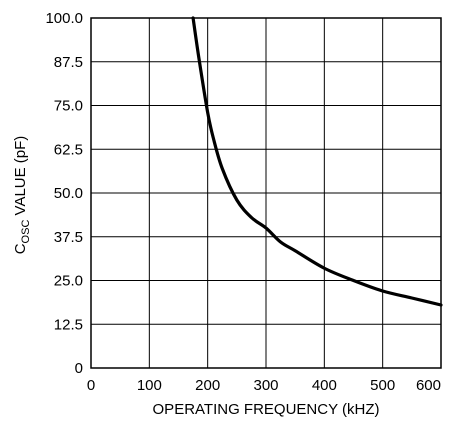 The width and height of the screenshot is (457, 423). What do you see at coordinates (266, 409) in the screenshot?
I see `x-axis-title: OPERATING FREQUENCY (kHZ)` at bounding box center [266, 409].